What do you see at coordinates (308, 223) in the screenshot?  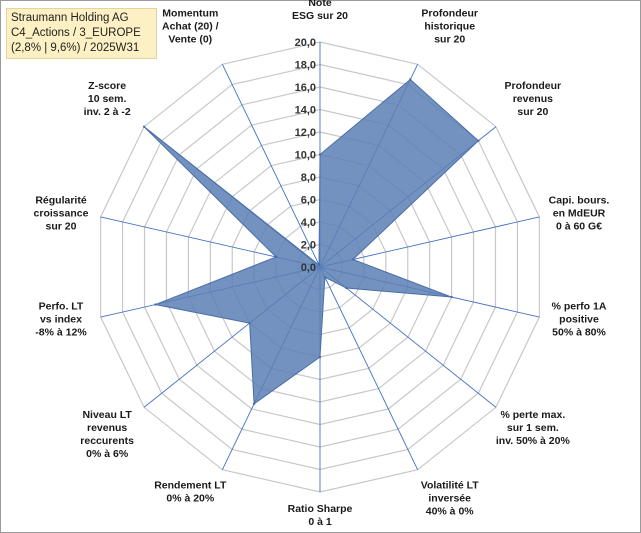 I see `tick-label: 4,0` at bounding box center [308, 223].